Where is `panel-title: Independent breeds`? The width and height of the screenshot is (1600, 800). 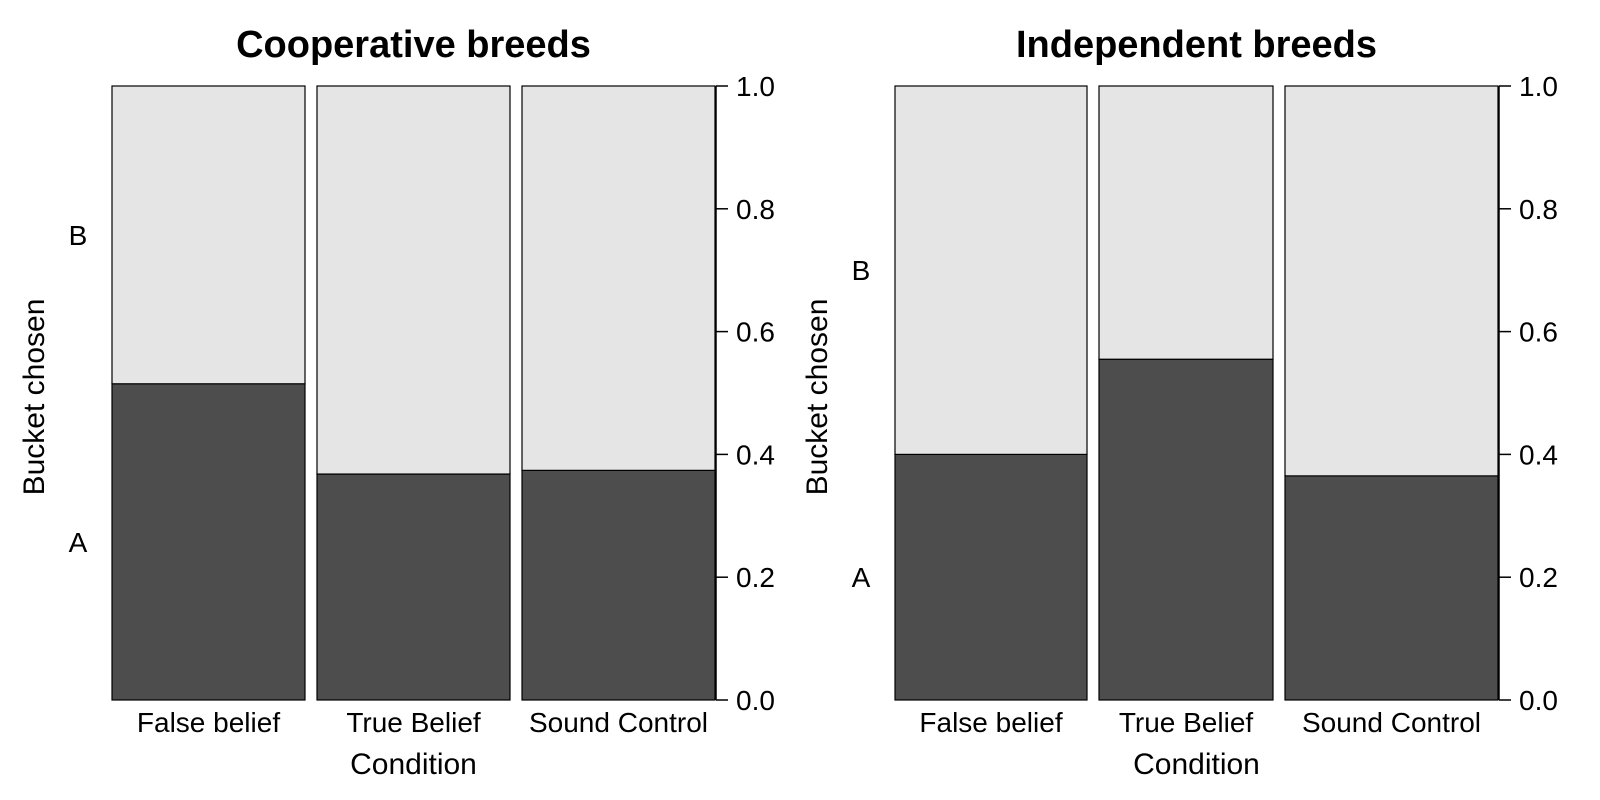
panel-title: Independent breeds is located at coordinates (1196, 45).